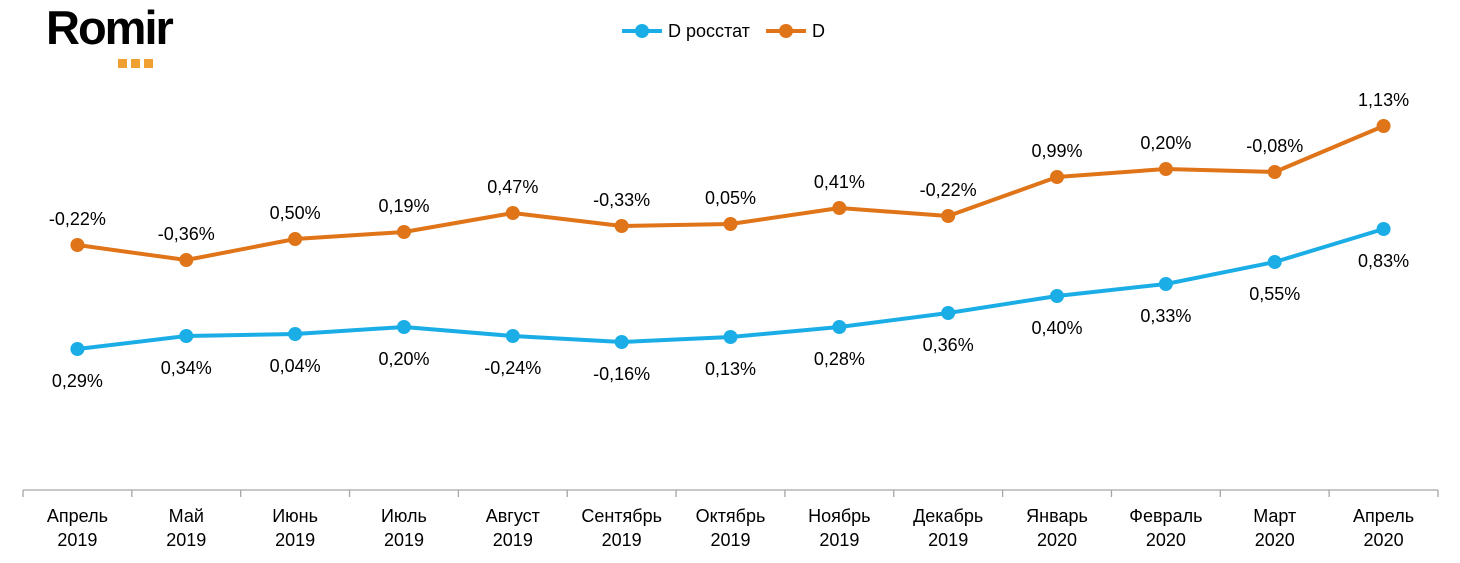  Describe the element at coordinates (839, 359) in the screenshot. I see `data-label: 0,28%` at that location.